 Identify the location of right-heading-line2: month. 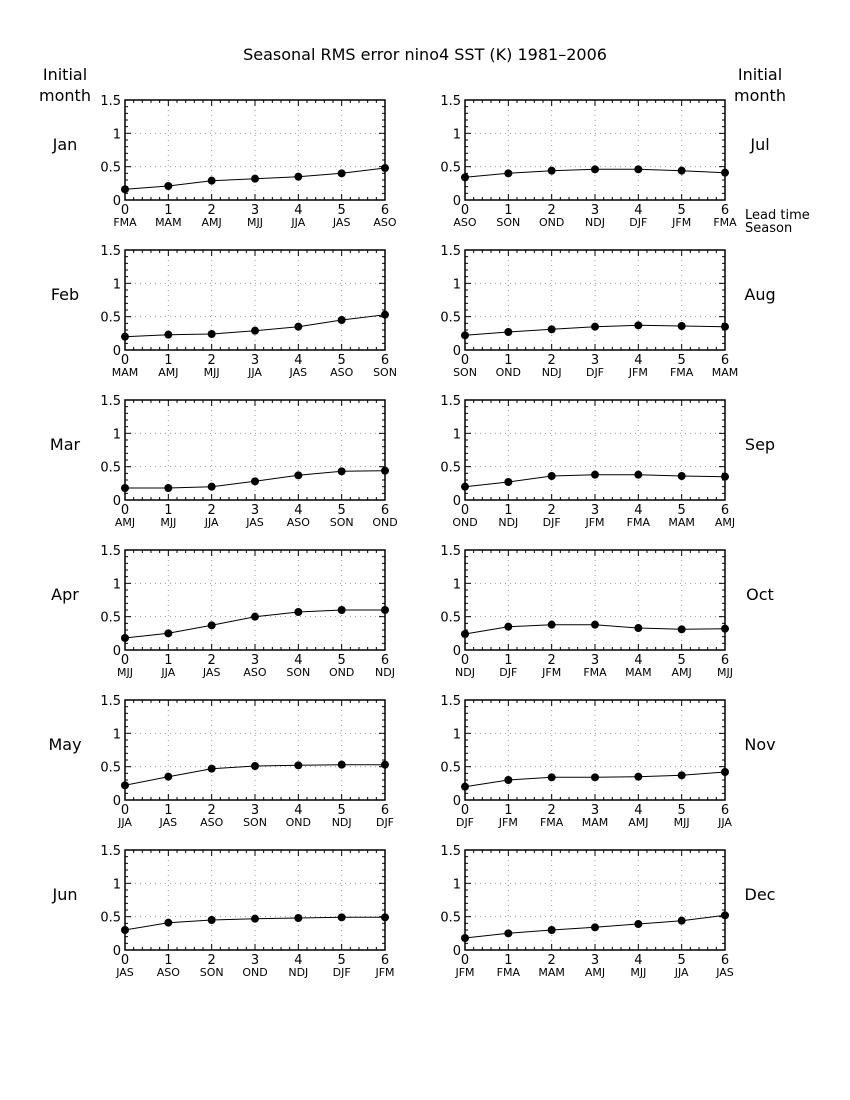
(760, 95).